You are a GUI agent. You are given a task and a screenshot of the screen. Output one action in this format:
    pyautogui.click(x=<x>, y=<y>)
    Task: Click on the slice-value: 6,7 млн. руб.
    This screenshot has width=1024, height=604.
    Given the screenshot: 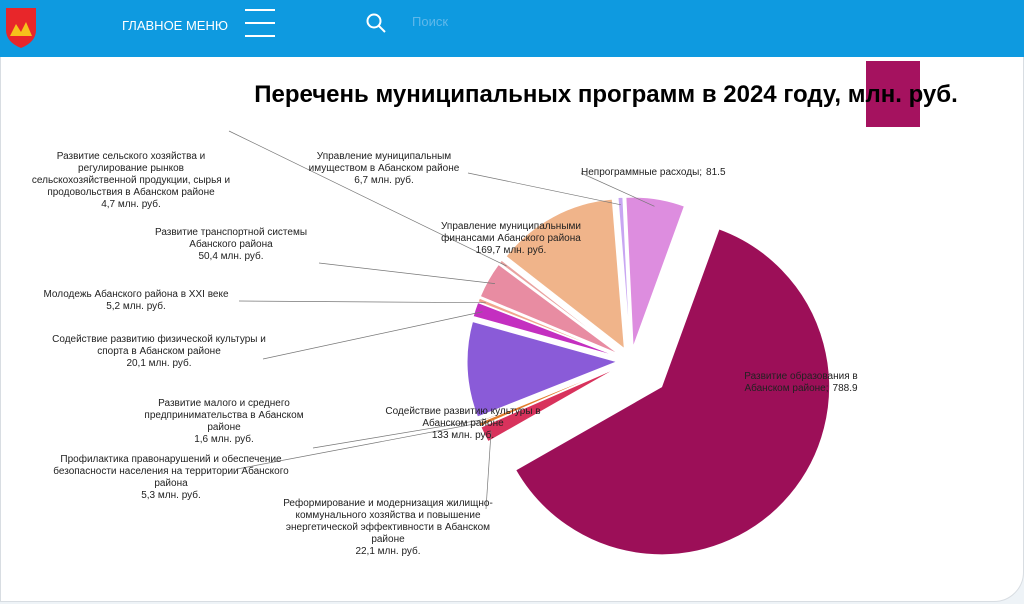 What is the action you would take?
    pyautogui.click(x=384, y=180)
    